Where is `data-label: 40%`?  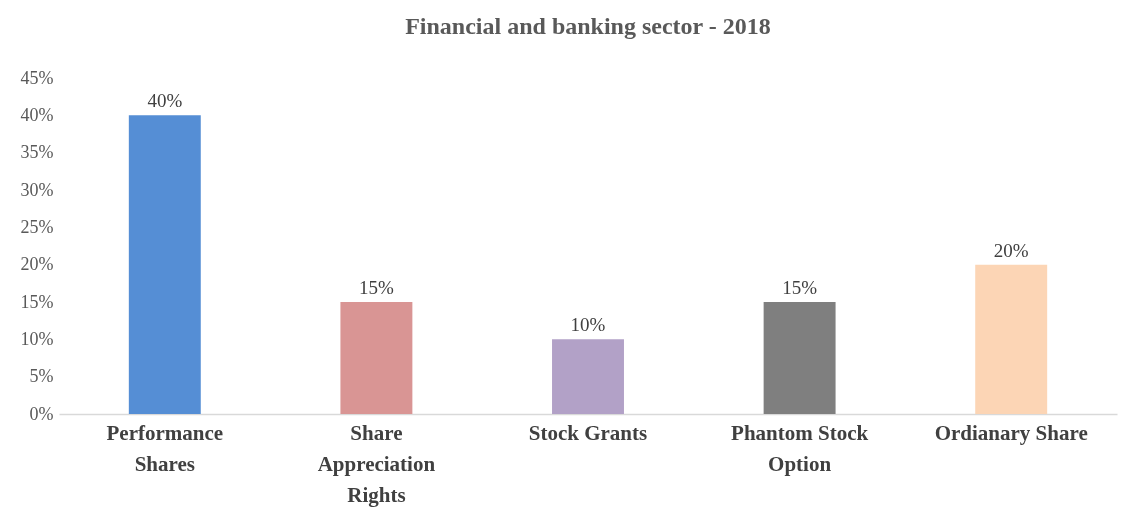
data-label: 40% is located at coordinates (165, 101).